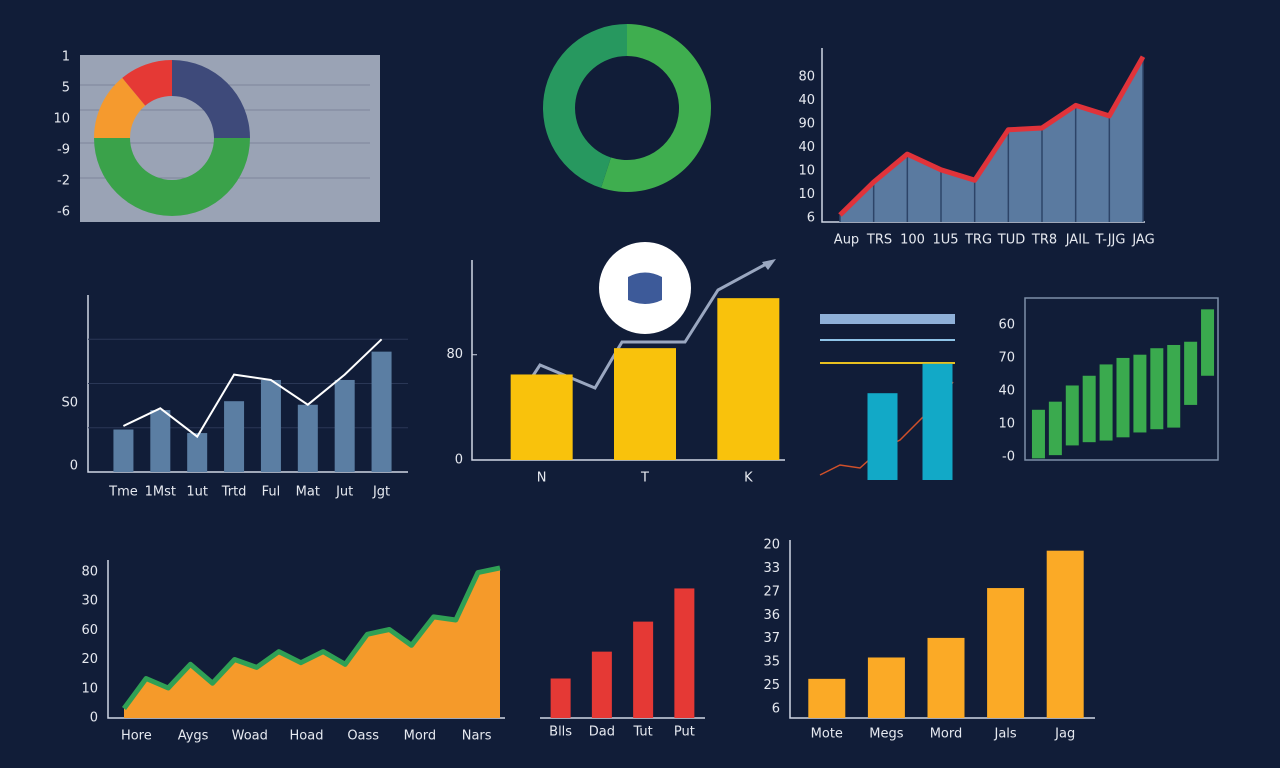 The image size is (1280, 768). Describe the element at coordinates (846, 240) in the screenshot. I see `x-tick-label: Aup` at that location.